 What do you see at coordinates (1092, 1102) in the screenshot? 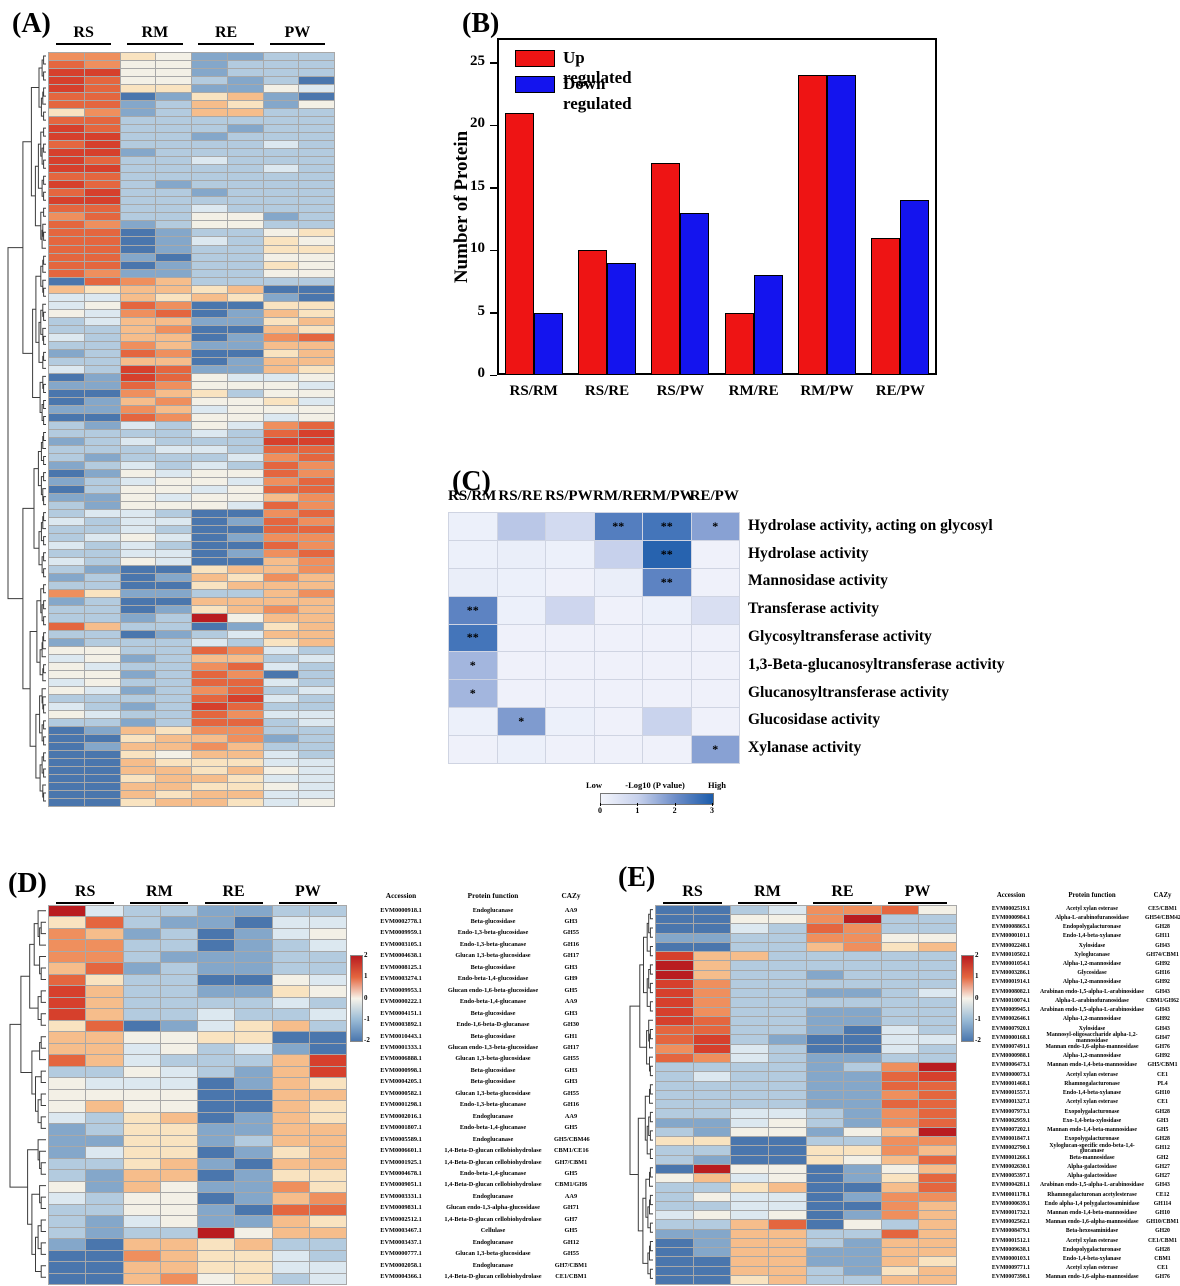
I see `protein-function: Acetyl xylan esterase` at bounding box center [1092, 1102].